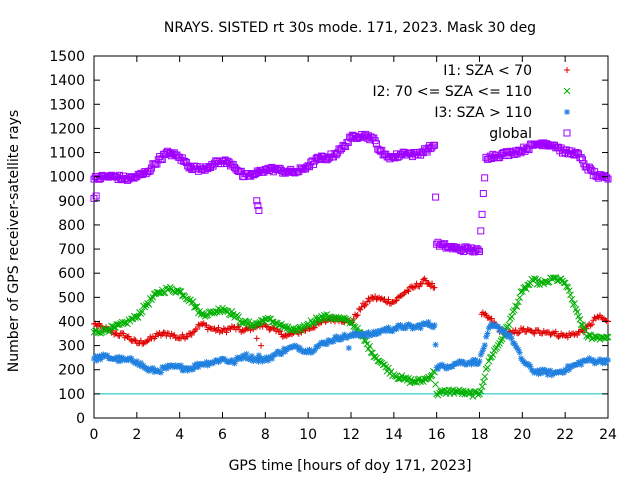 The height and width of the screenshot is (480, 640). Describe the element at coordinates (71, 298) in the screenshot. I see `y-tick-label: 500` at that location.